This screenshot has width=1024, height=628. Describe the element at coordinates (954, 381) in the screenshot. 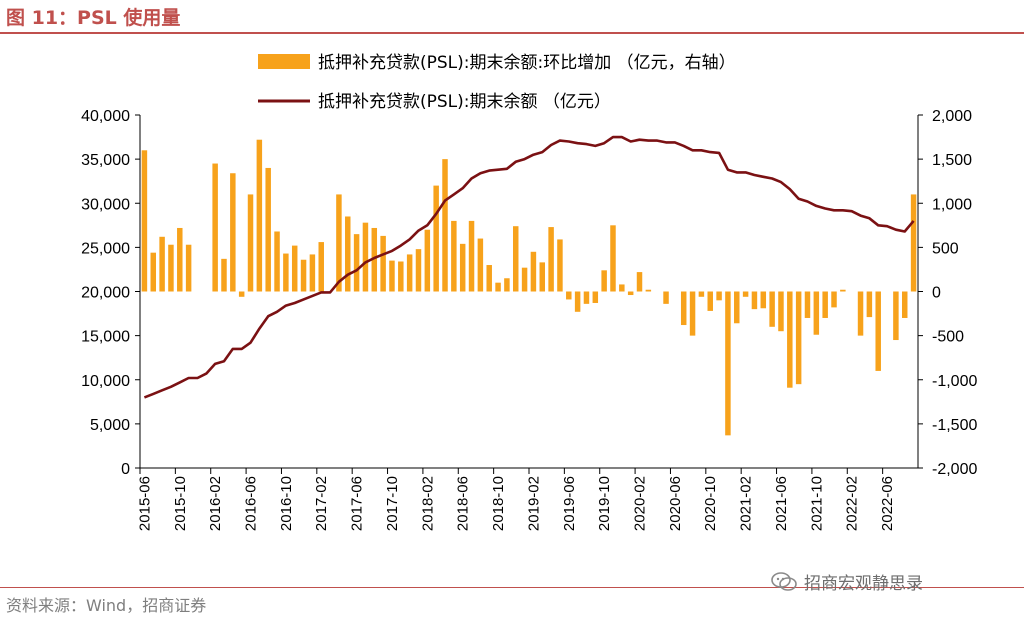

I see `y-right-tick-label: -1,000` at that location.